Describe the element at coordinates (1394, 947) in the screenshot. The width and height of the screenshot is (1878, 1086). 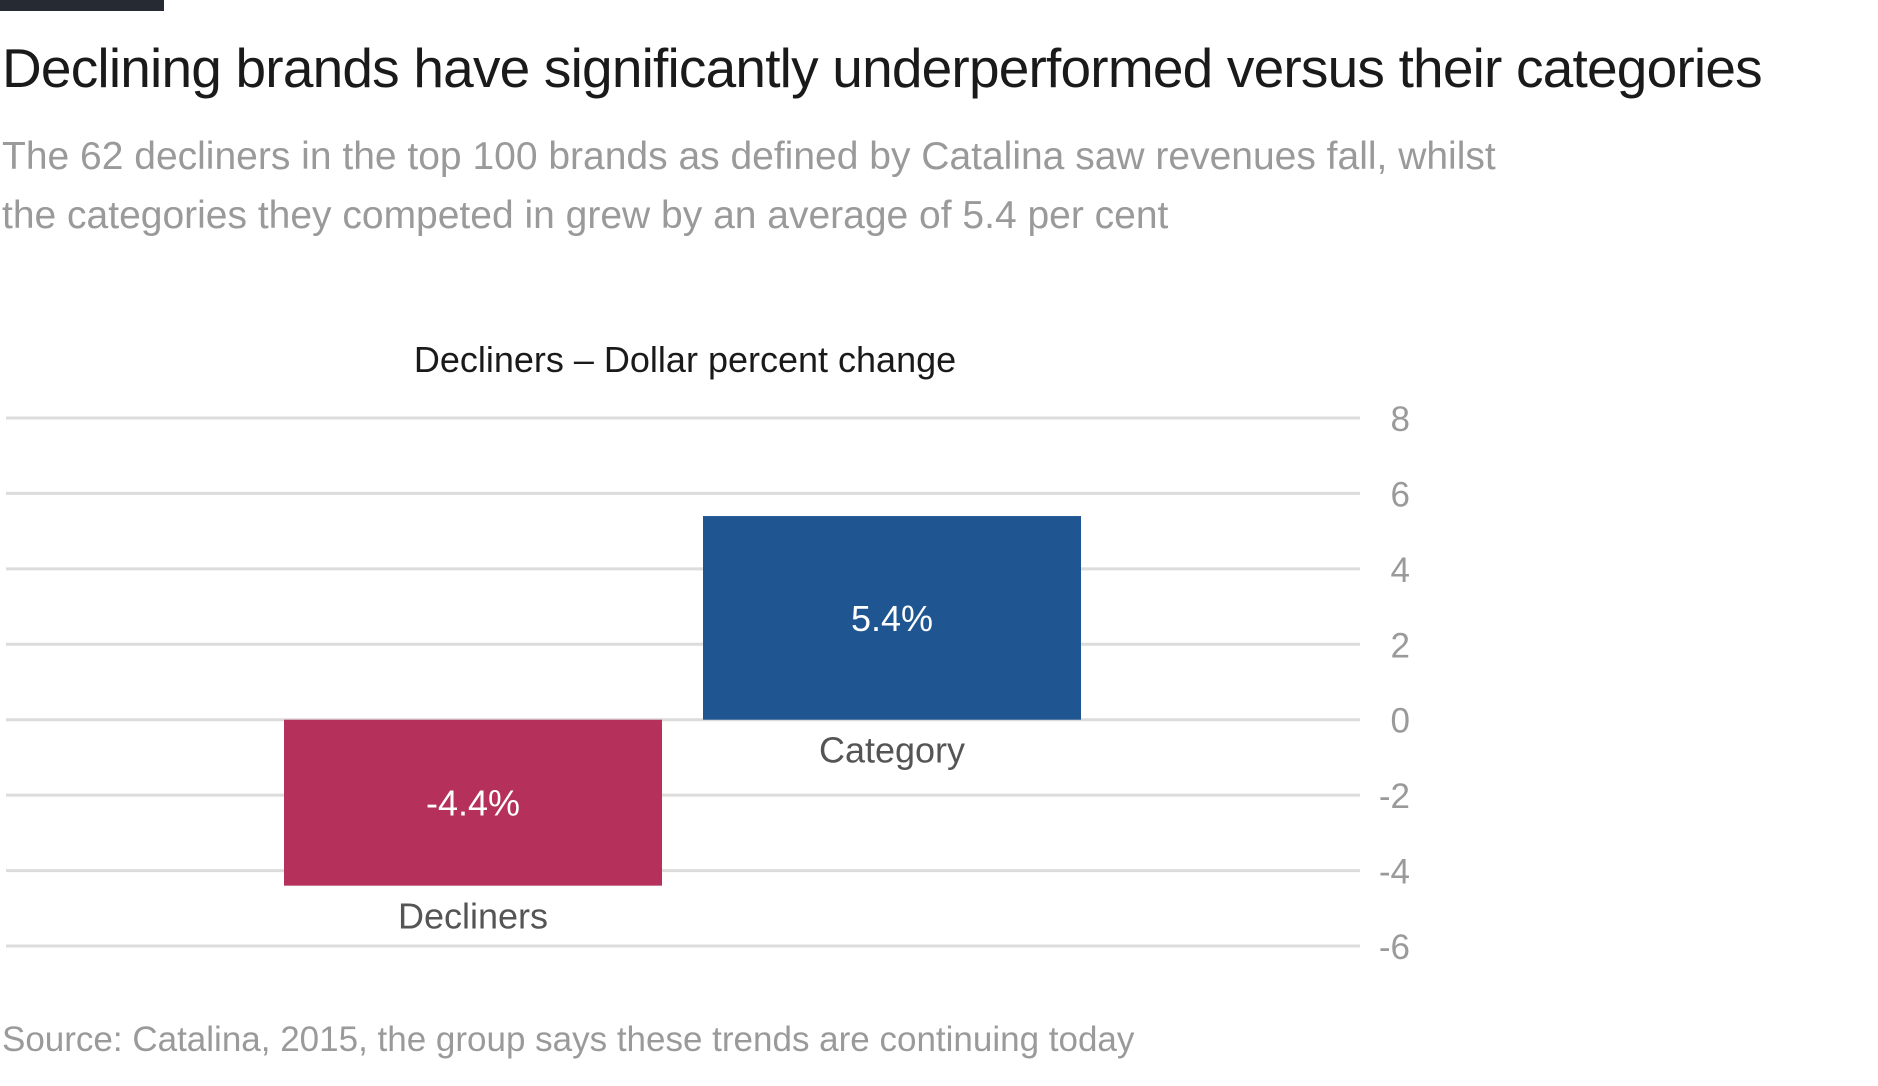
I see `y-tick-label: -6` at that location.